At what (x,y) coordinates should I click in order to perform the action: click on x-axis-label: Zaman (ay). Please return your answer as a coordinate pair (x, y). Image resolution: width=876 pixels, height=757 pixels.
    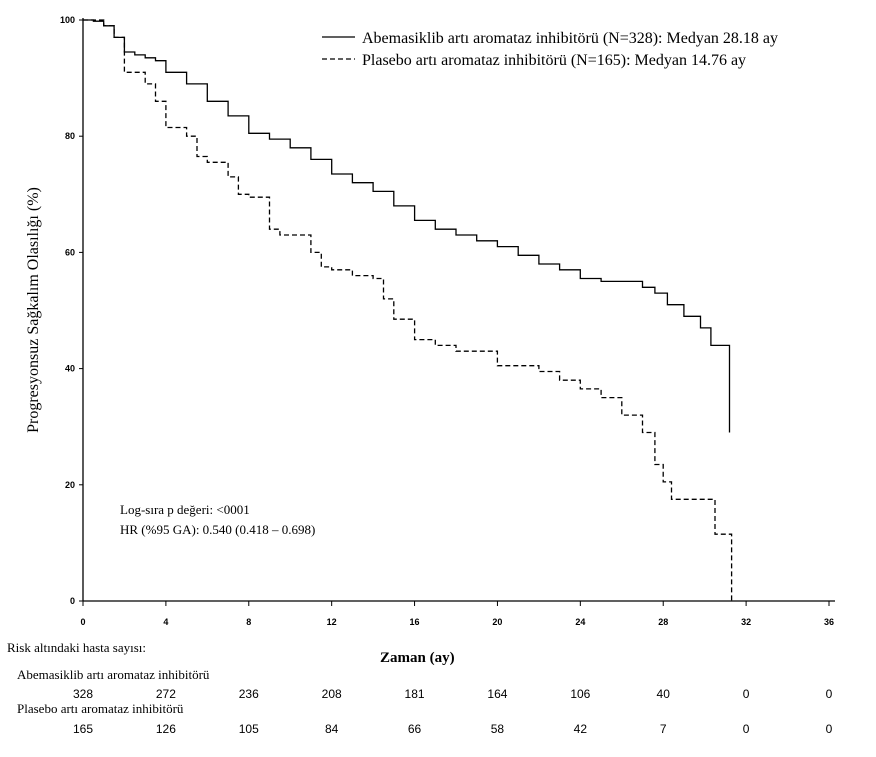
    Looking at the image, I should click on (417, 658).